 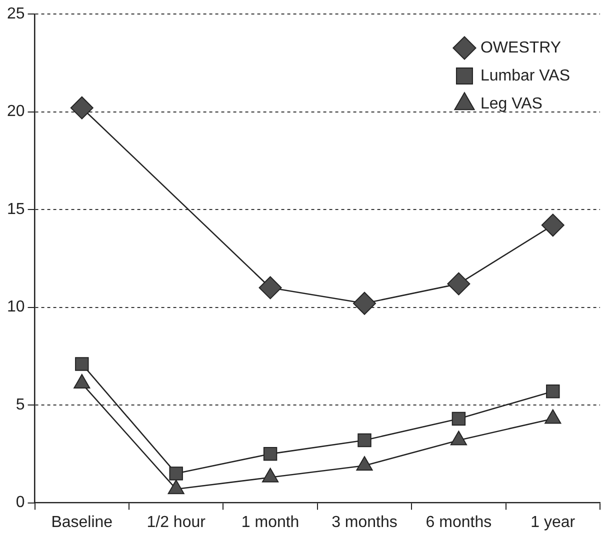 What do you see at coordinates (16, 307) in the screenshot?
I see `y-tick-label: 10` at bounding box center [16, 307].